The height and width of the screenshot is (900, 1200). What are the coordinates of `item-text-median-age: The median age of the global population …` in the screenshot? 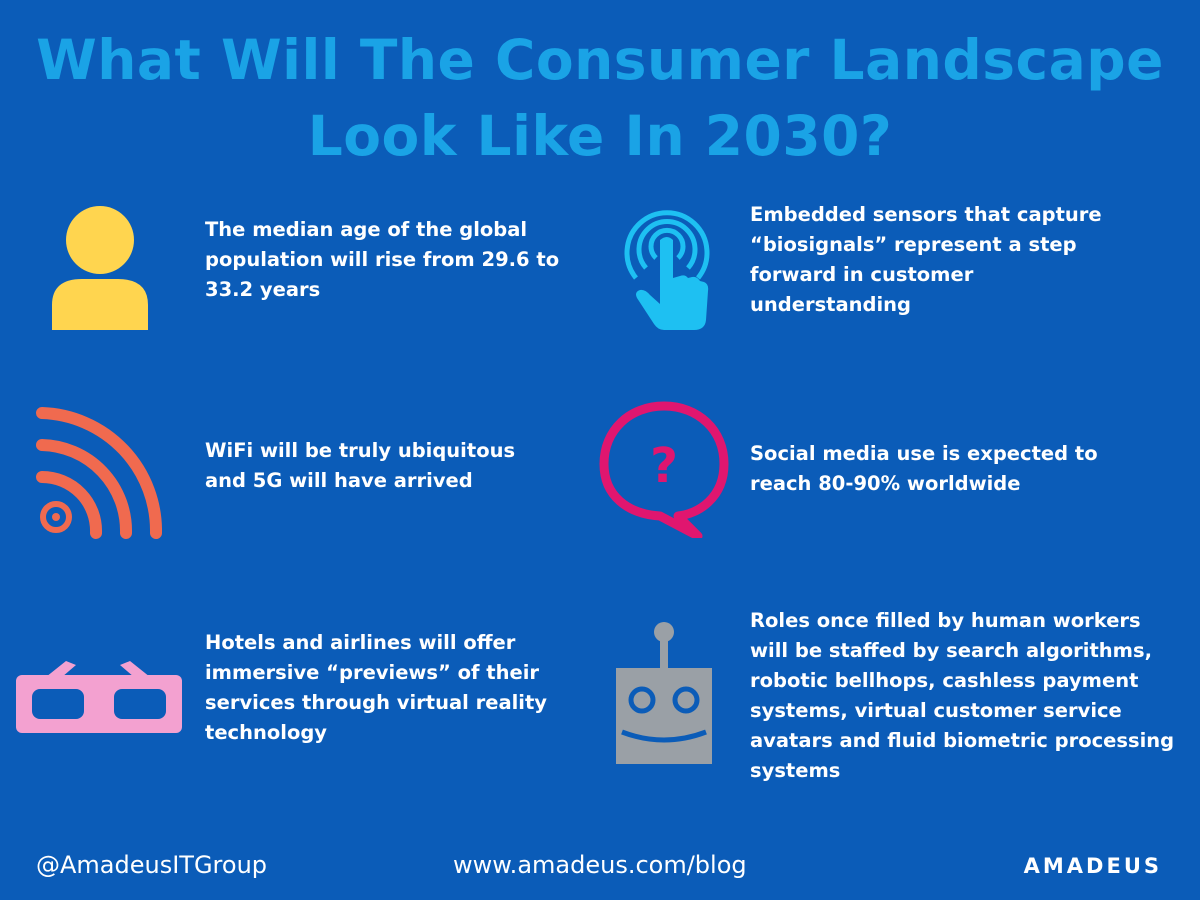 It's located at (382, 259).